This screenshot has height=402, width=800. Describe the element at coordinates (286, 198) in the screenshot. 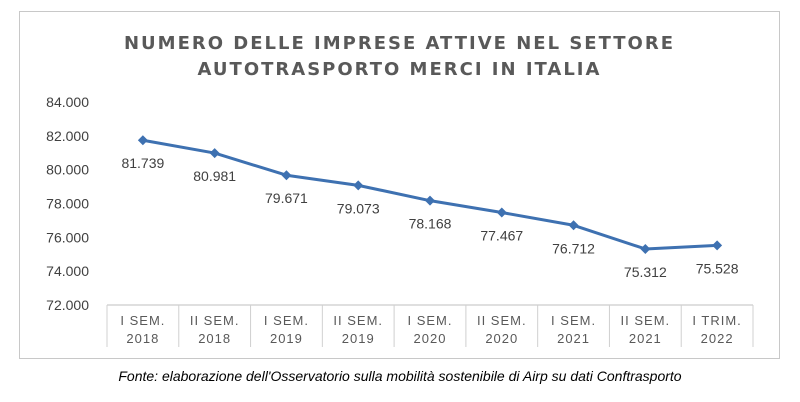

I see `data-label: 79.671` at that location.